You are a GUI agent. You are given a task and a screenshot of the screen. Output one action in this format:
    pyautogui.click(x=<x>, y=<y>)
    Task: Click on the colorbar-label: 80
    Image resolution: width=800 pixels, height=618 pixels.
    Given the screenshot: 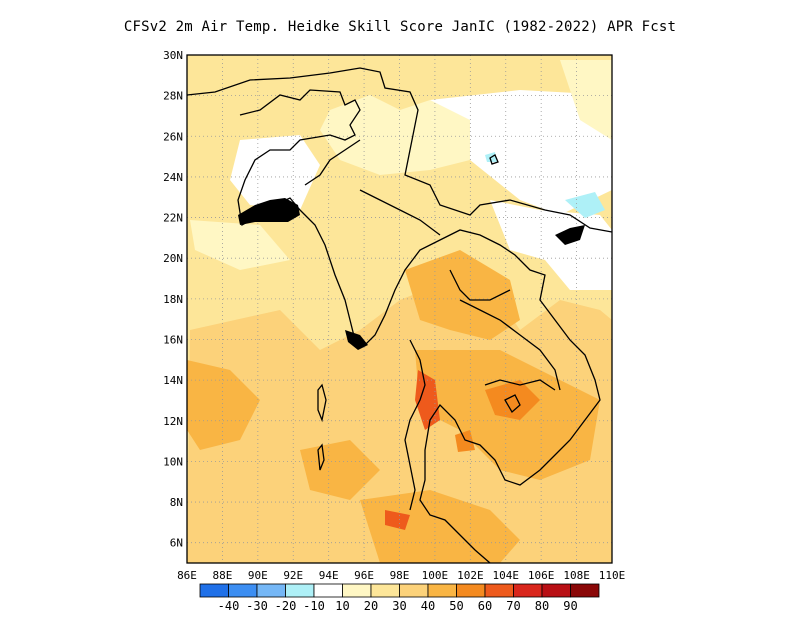 What is the action you would take?
    pyautogui.click(x=542, y=606)
    